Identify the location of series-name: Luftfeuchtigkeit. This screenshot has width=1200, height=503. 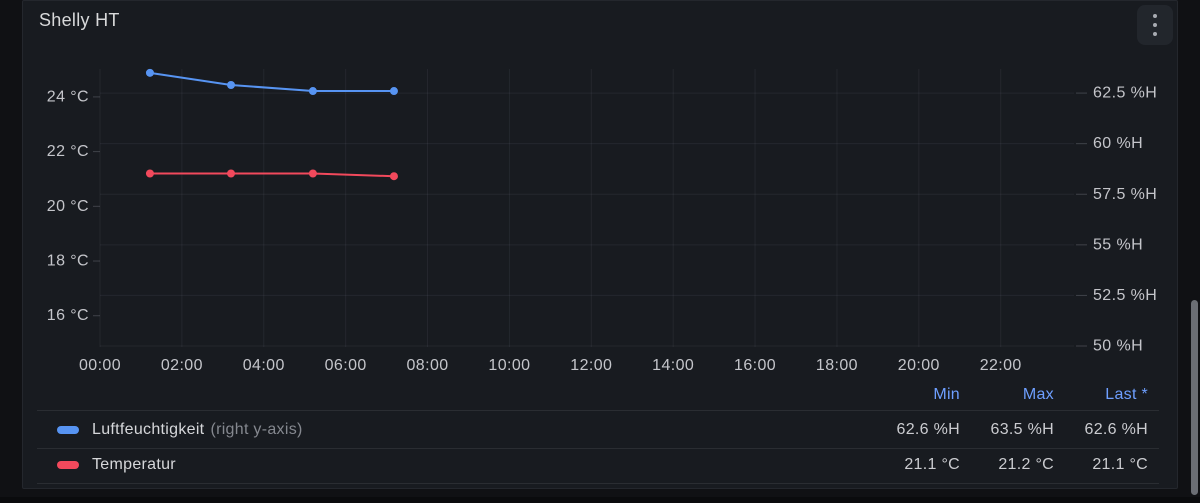
(148, 429).